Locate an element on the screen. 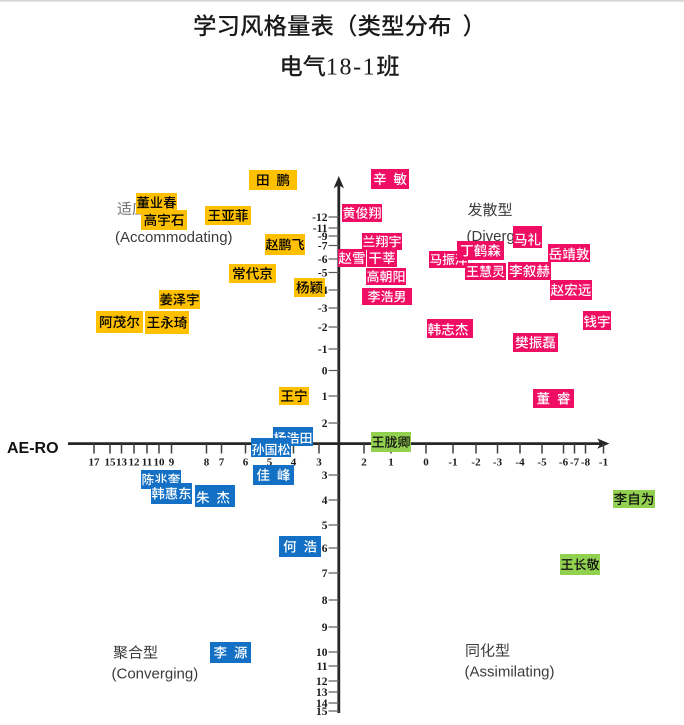 The width and height of the screenshot is (684, 725). svg-text: 14 is located at coordinates (322, 704).